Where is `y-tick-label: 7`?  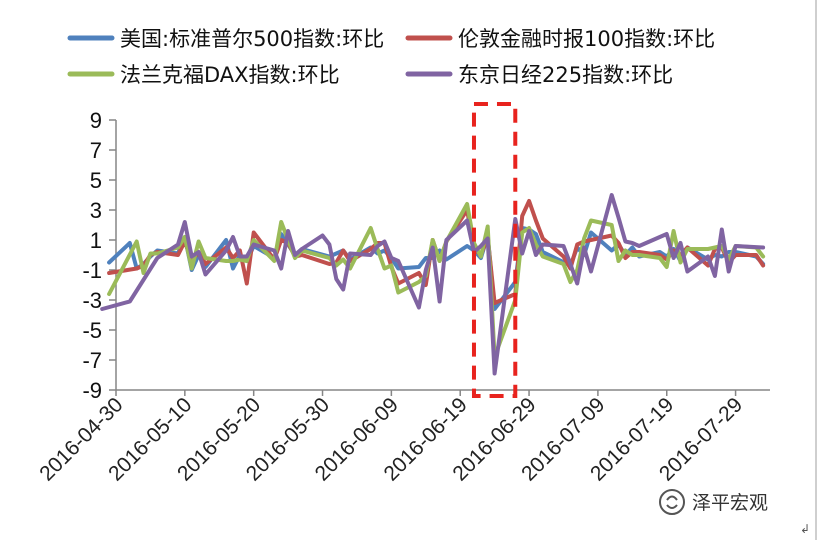
y-tick-label: 7 is located at coordinates (96, 150).